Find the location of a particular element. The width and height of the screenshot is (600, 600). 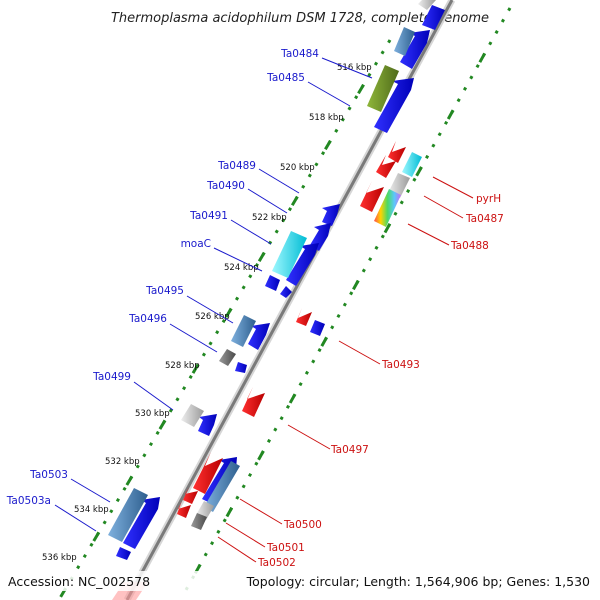

gene-silver-top is located at coordinates (427, 5).